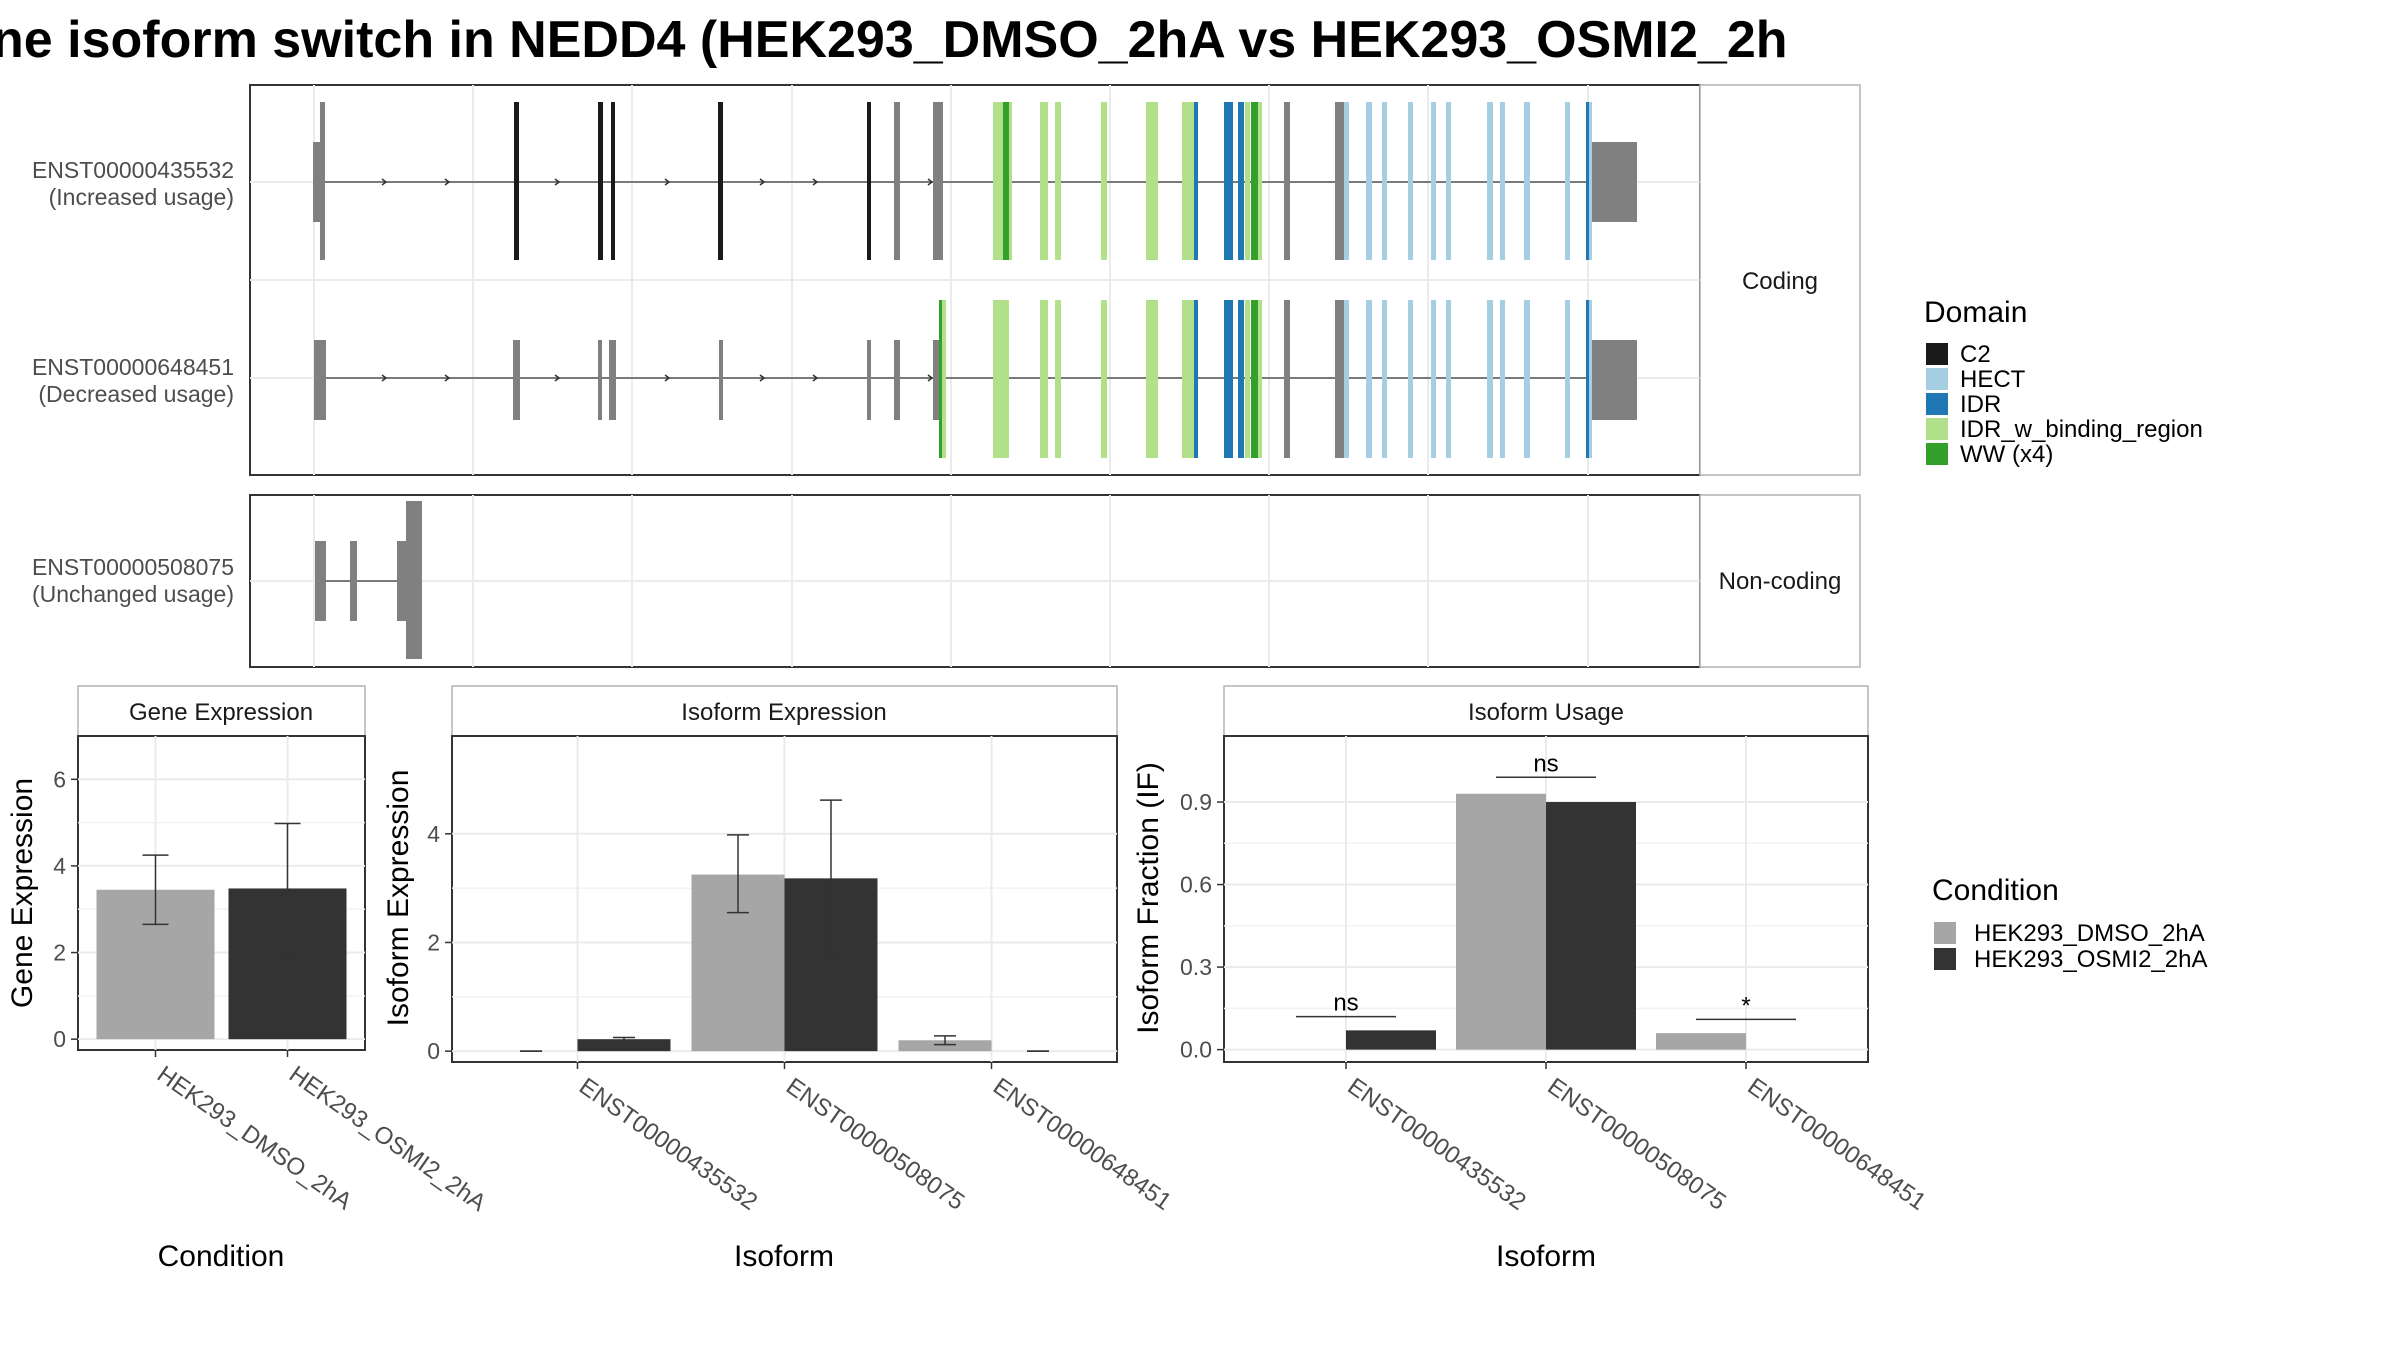  Describe the element at coordinates (1546, 1256) in the screenshot. I see `chart-2-xlabel: Isoform` at that location.